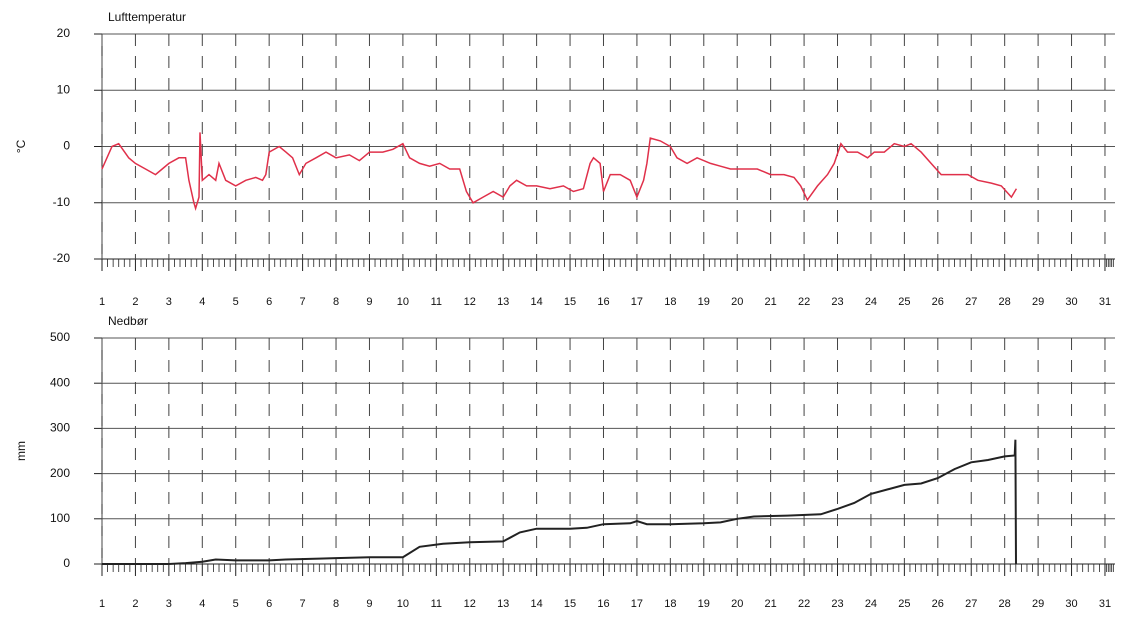 This screenshot has width=1134, height=617. What do you see at coordinates (62, 258) in the screenshot?
I see `y-tick-label: -20` at bounding box center [62, 258].